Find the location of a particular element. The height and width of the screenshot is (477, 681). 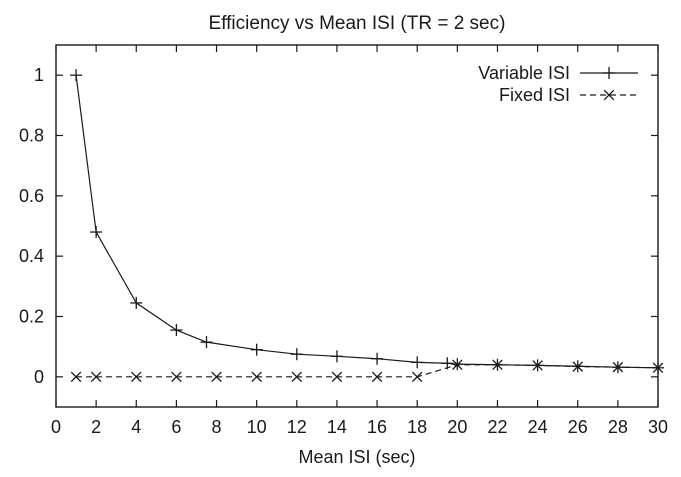

y-tick-label: 0.4 is located at coordinates (31, 256).